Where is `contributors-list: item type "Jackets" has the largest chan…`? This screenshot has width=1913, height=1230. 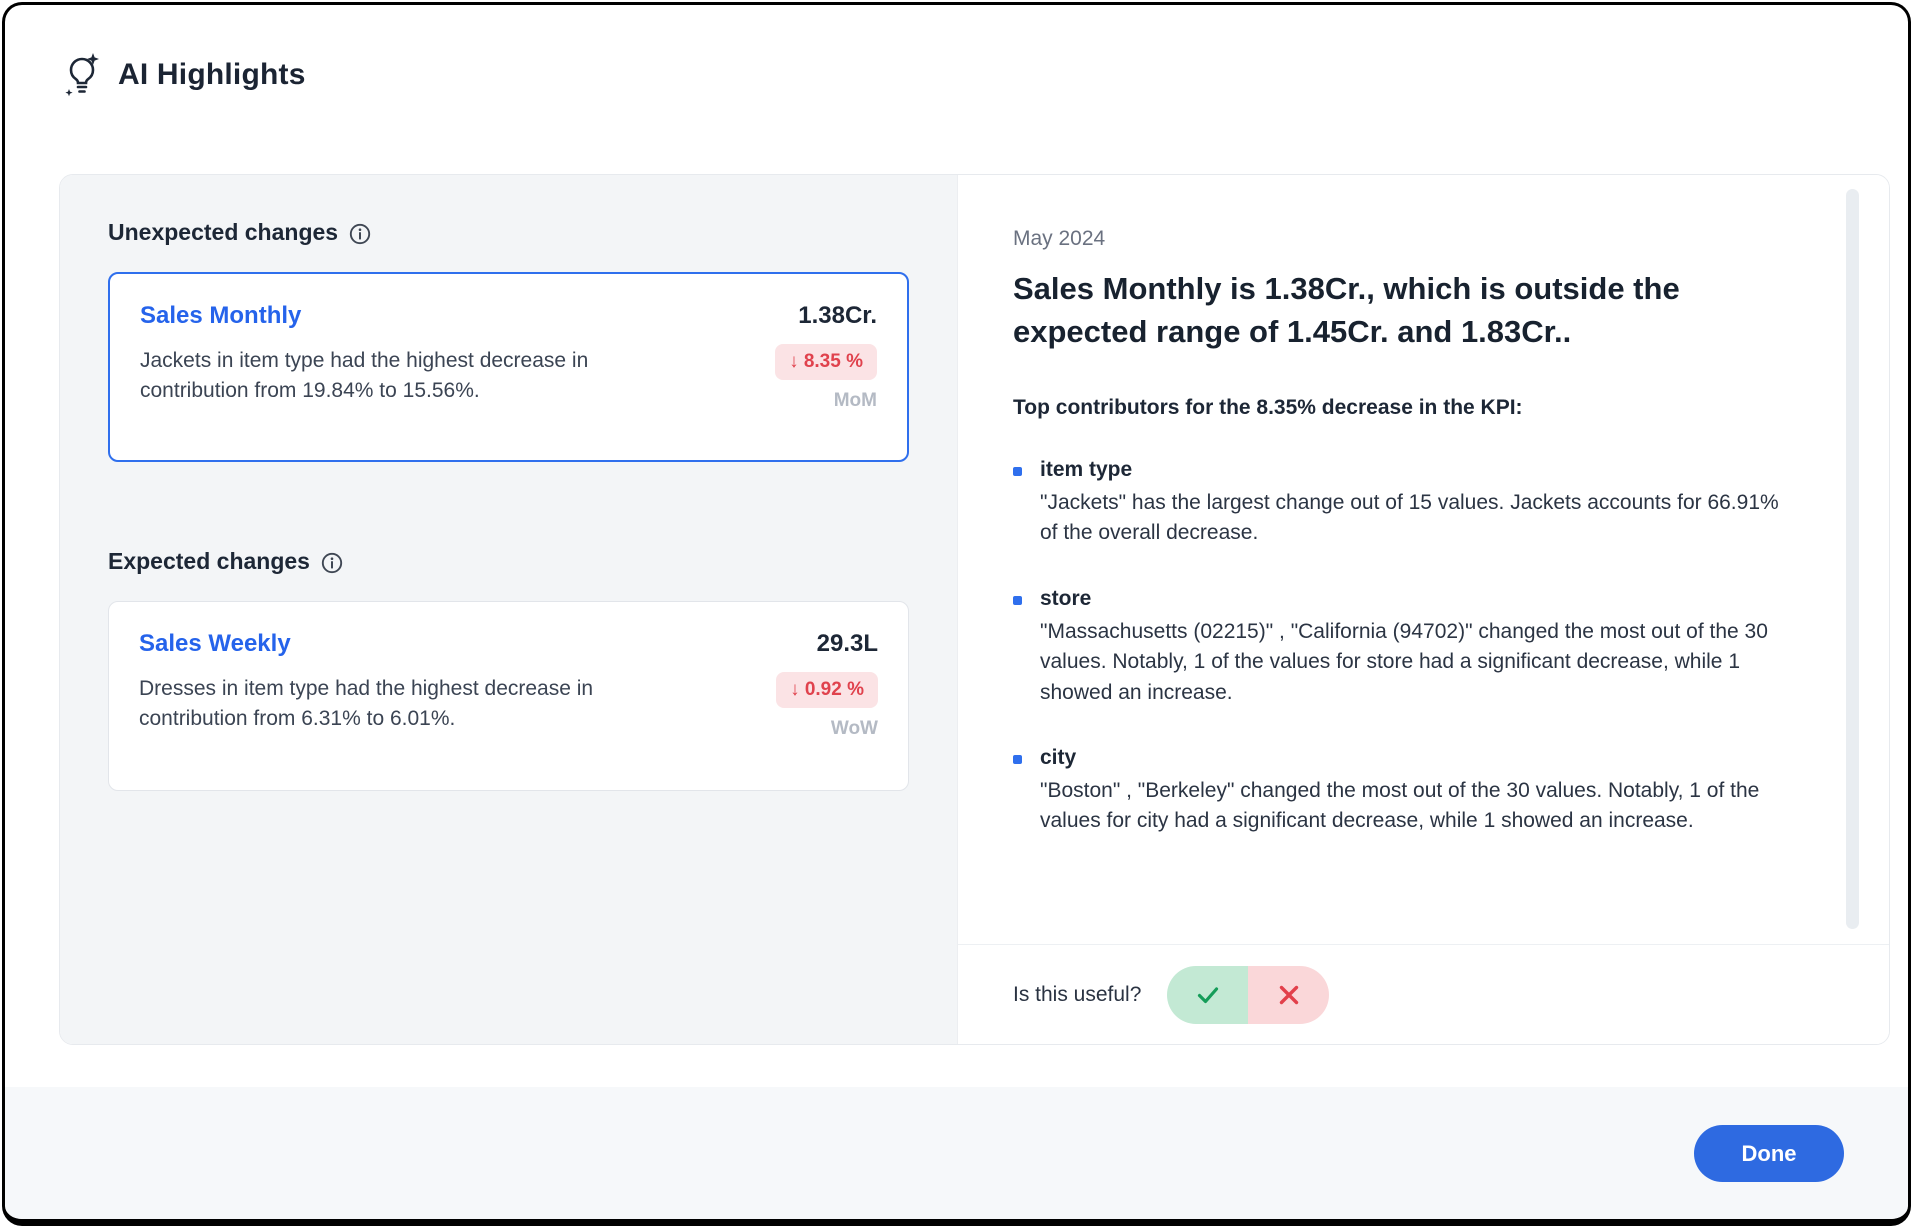 contributors-list: item type "Jackets" has the largest chan… is located at coordinates (1401, 647).